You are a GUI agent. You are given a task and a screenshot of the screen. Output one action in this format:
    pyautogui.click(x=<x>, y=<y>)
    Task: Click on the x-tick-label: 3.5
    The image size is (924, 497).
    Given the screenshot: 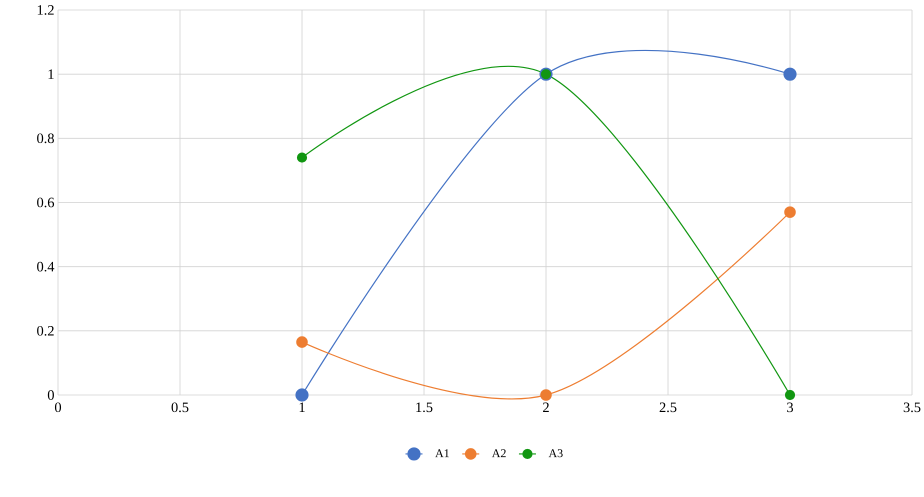 What is the action you would take?
    pyautogui.click(x=912, y=407)
    